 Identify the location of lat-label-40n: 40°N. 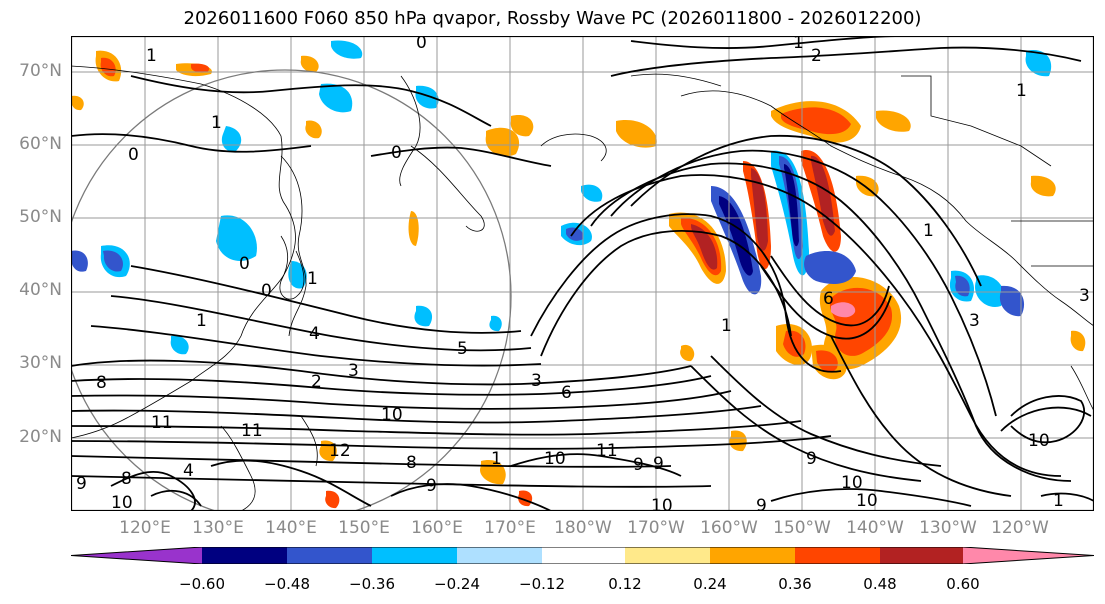
(40, 290).